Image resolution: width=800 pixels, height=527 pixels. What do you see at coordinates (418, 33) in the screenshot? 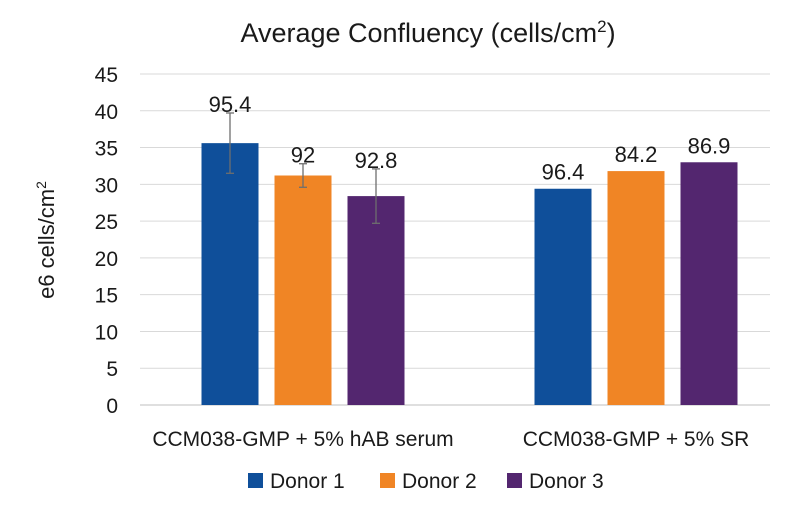
I see `chart-title-main: Average Confluency (cells/cm` at bounding box center [418, 33].